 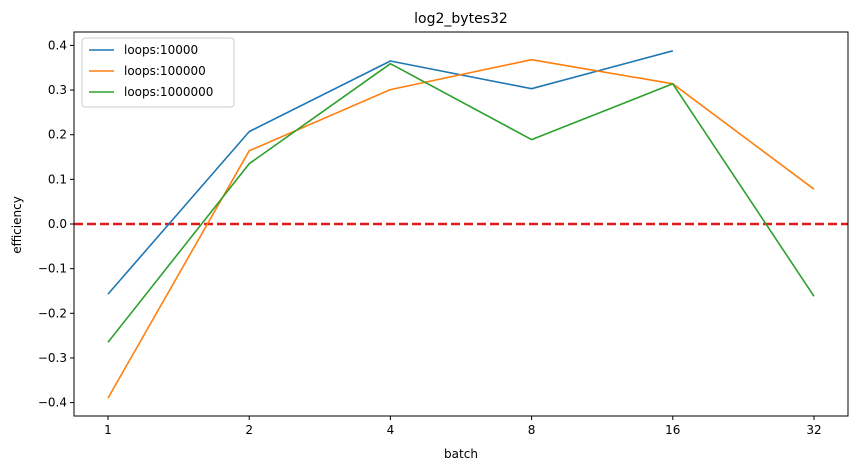 I want to click on legend: loops:10000 loops:100000 loops:1000000, so click(x=158, y=72).